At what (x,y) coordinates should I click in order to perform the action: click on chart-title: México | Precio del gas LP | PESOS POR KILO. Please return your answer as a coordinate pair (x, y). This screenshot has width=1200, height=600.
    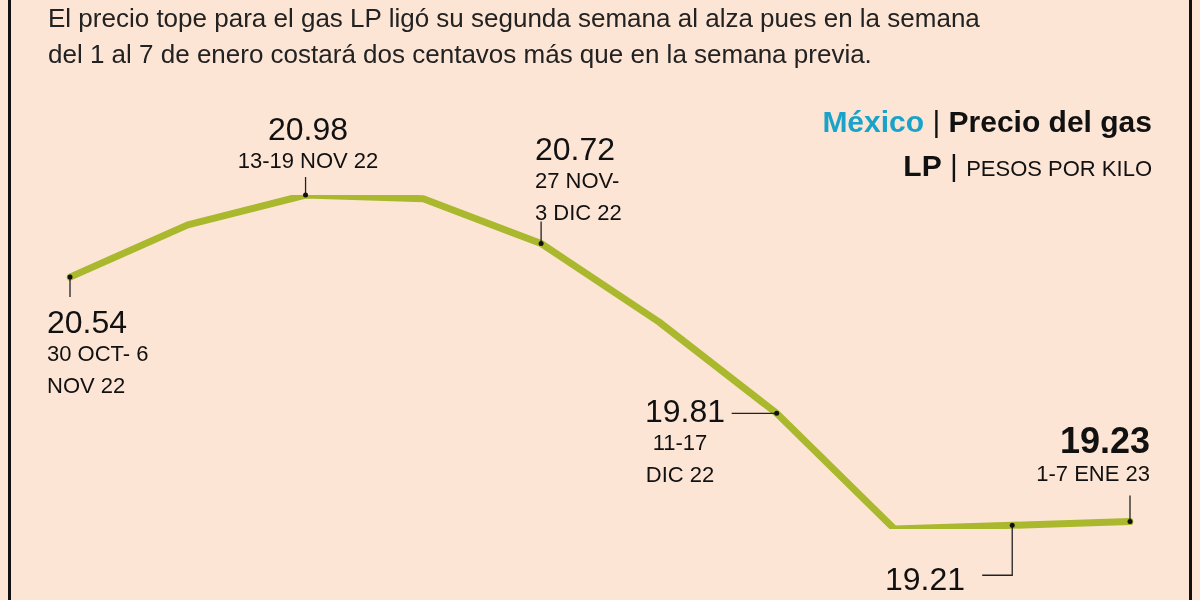
    Looking at the image, I should click on (987, 143).